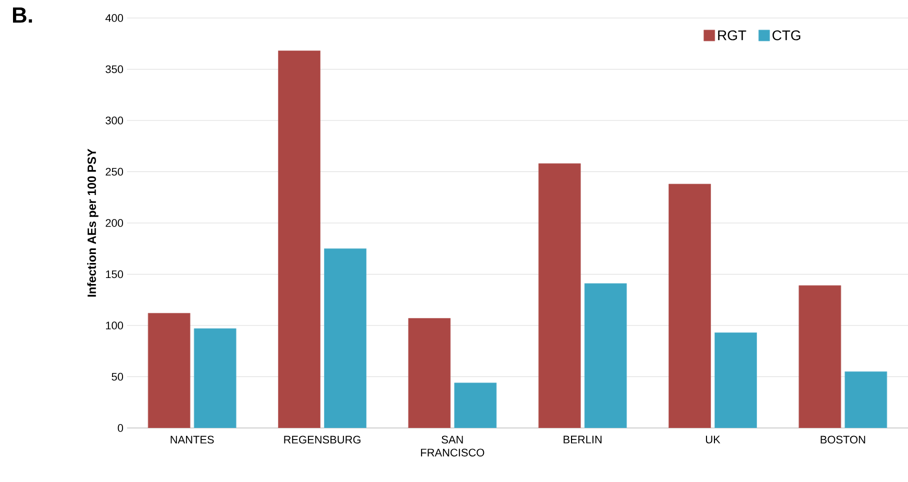  I want to click on y-tick-label: 300, so click(115, 120).